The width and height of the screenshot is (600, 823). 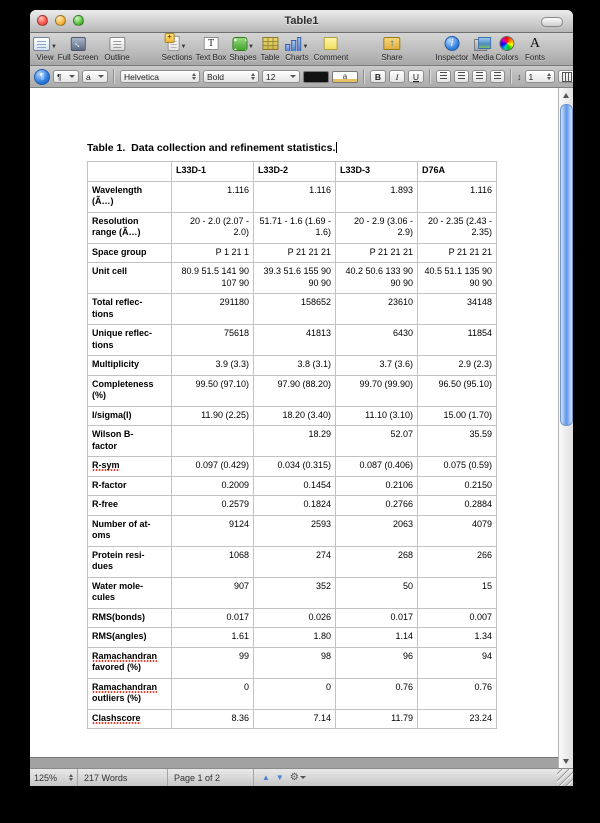 What do you see at coordinates (457, 485) in the screenshot?
I see `cell-value: 0.2150` at bounding box center [457, 485].